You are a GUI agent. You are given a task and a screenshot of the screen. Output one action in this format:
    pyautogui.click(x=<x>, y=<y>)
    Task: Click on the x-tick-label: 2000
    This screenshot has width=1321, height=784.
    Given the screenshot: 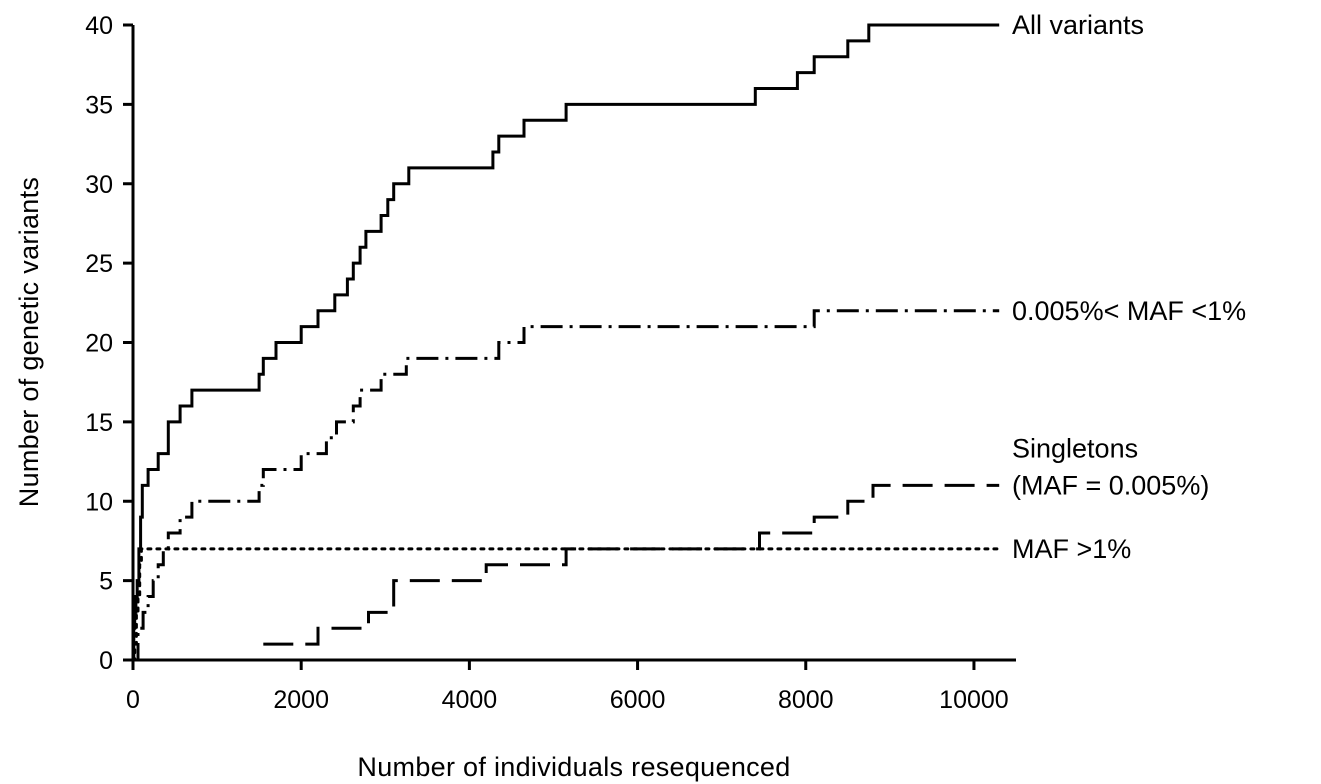 What is the action you would take?
    pyautogui.click(x=301, y=700)
    